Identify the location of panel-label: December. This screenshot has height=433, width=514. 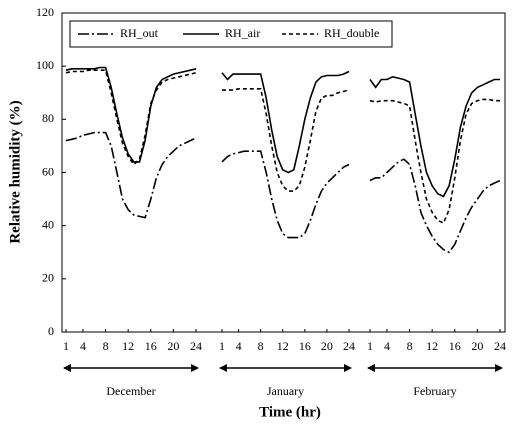
(130, 391).